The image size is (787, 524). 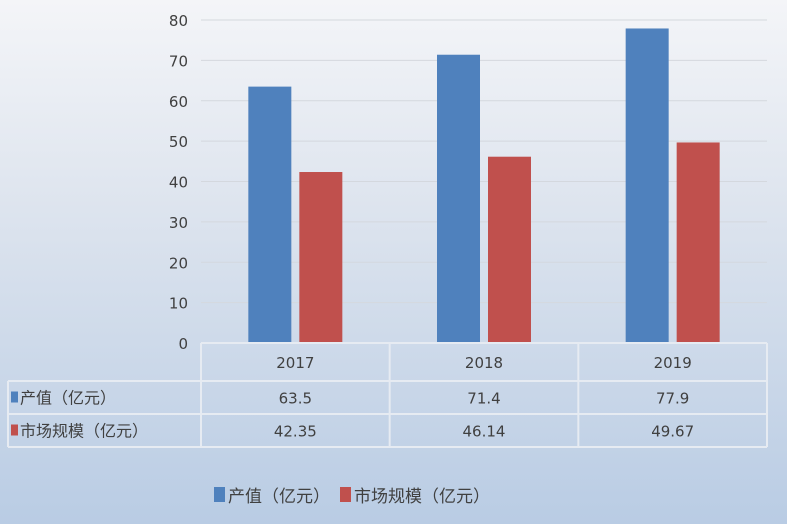 What do you see at coordinates (178, 61) in the screenshot?
I see `y-tick-label: 70` at bounding box center [178, 61].